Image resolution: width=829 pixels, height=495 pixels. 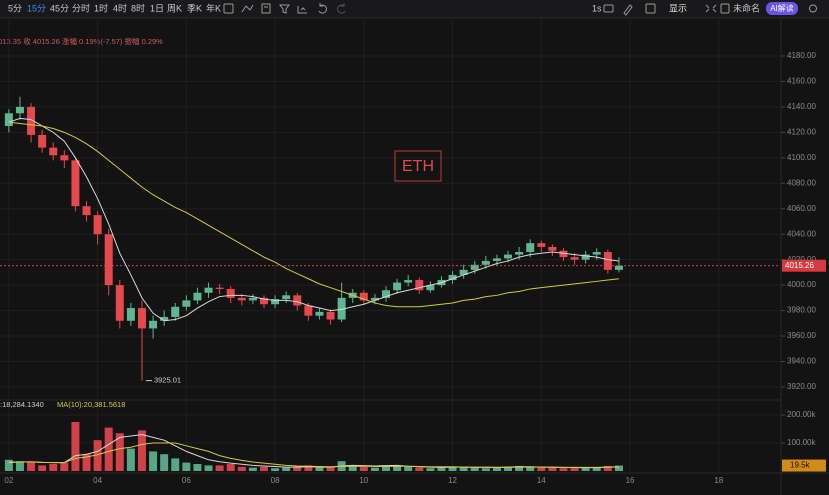 I want to click on interval-button: 8时, so click(x=138, y=7).